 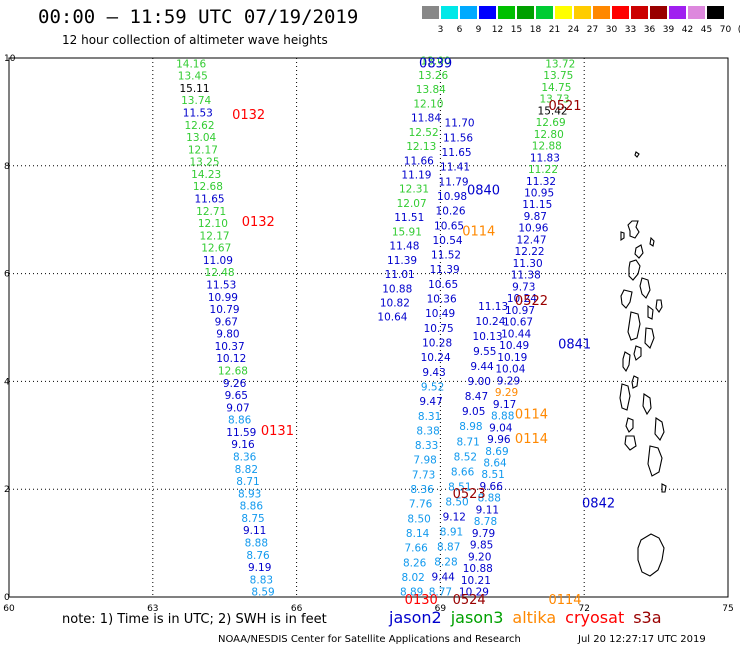 What do you see at coordinates (558, 76) in the screenshot?
I see `wave-height-value: 13.75` at bounding box center [558, 76].